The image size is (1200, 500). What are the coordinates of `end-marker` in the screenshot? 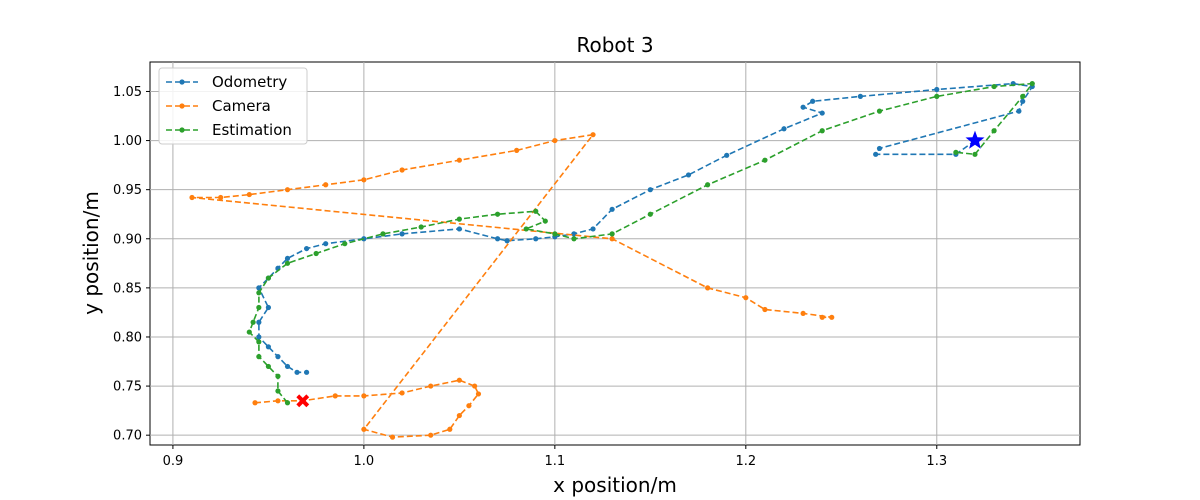 It's located at (303, 401).